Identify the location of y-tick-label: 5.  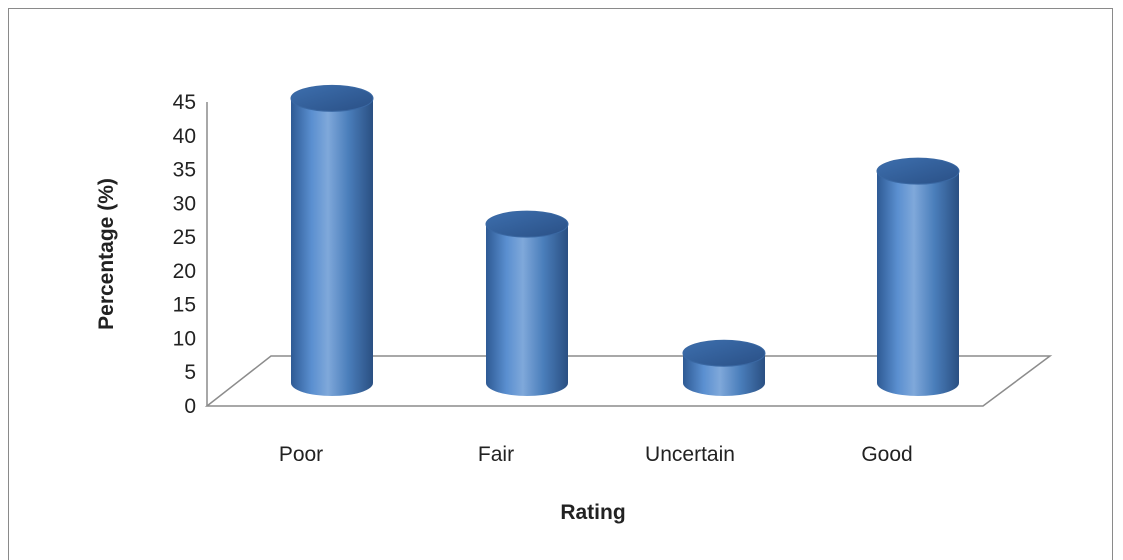
(190, 372).